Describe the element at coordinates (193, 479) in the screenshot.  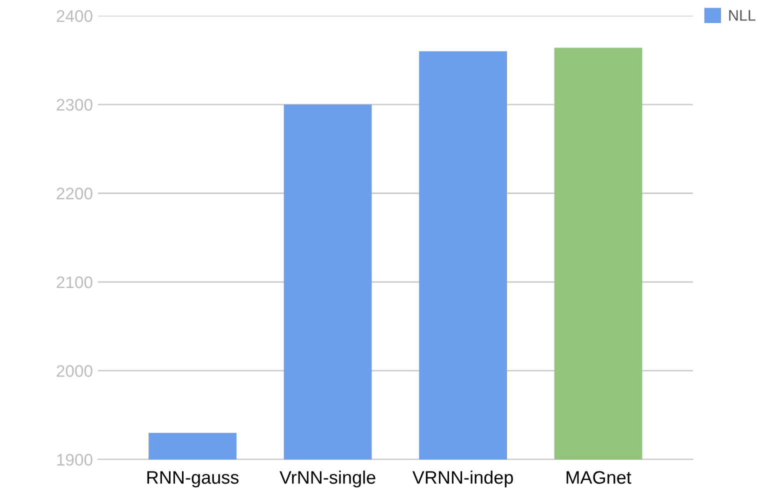
I see `x-tick-label: RNN-gauss` at that location.